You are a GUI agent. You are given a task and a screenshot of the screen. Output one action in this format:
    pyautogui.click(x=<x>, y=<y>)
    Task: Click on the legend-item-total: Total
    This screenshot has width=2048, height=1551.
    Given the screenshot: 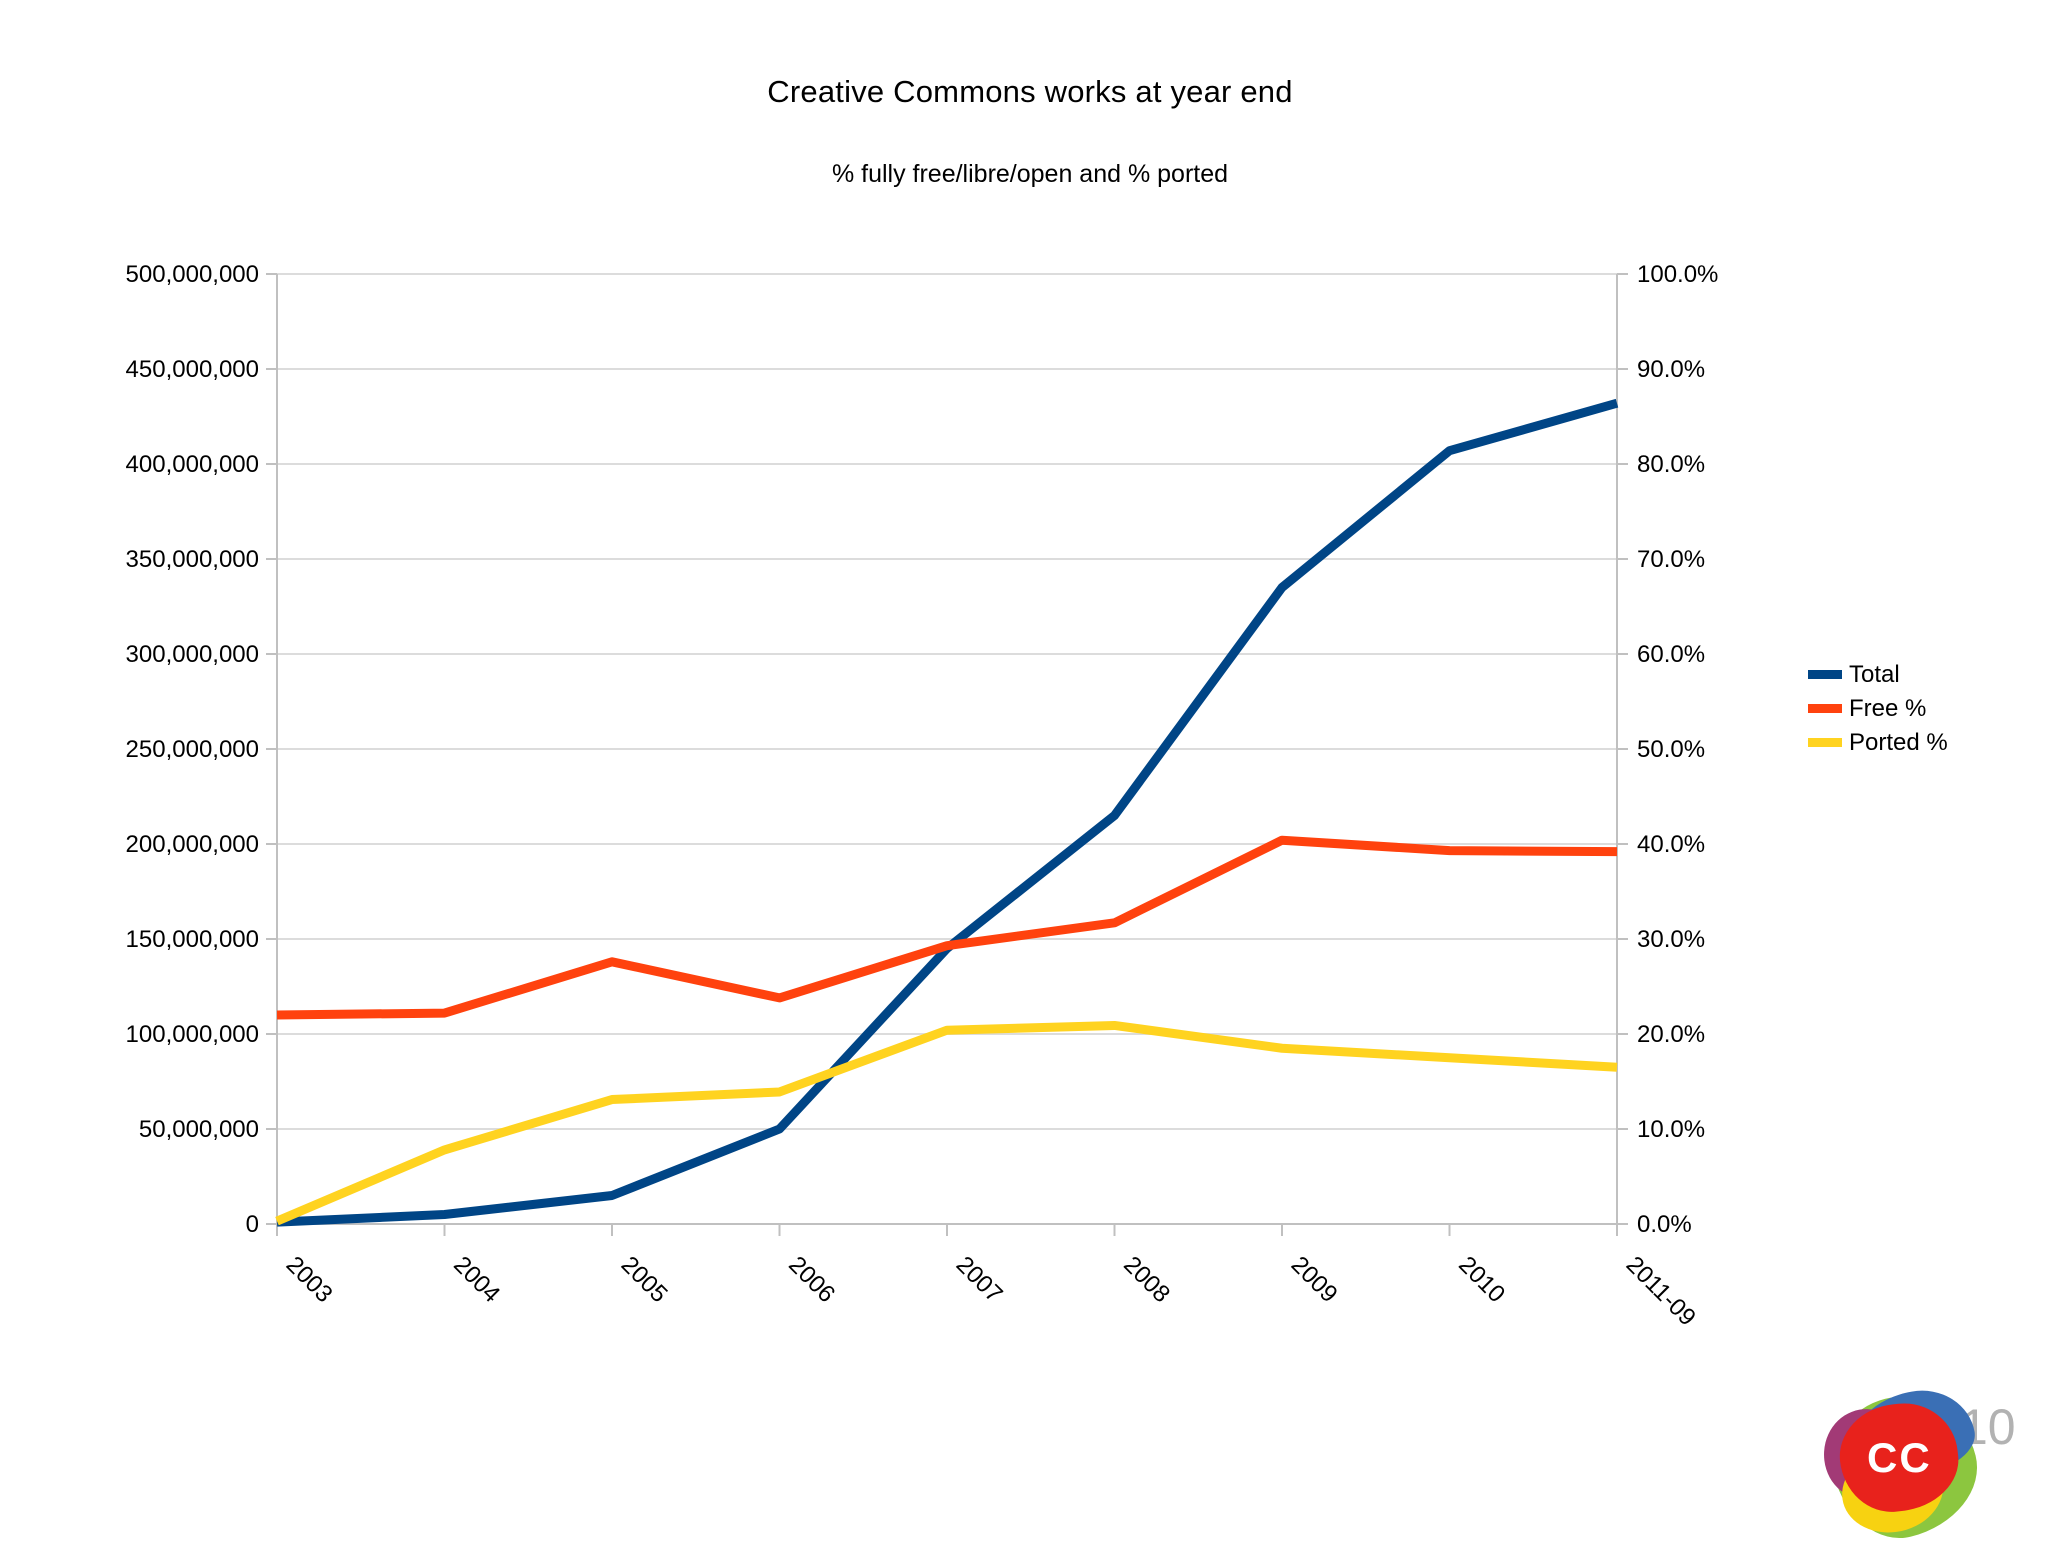 What is the action you would take?
    pyautogui.click(x=1878, y=674)
    